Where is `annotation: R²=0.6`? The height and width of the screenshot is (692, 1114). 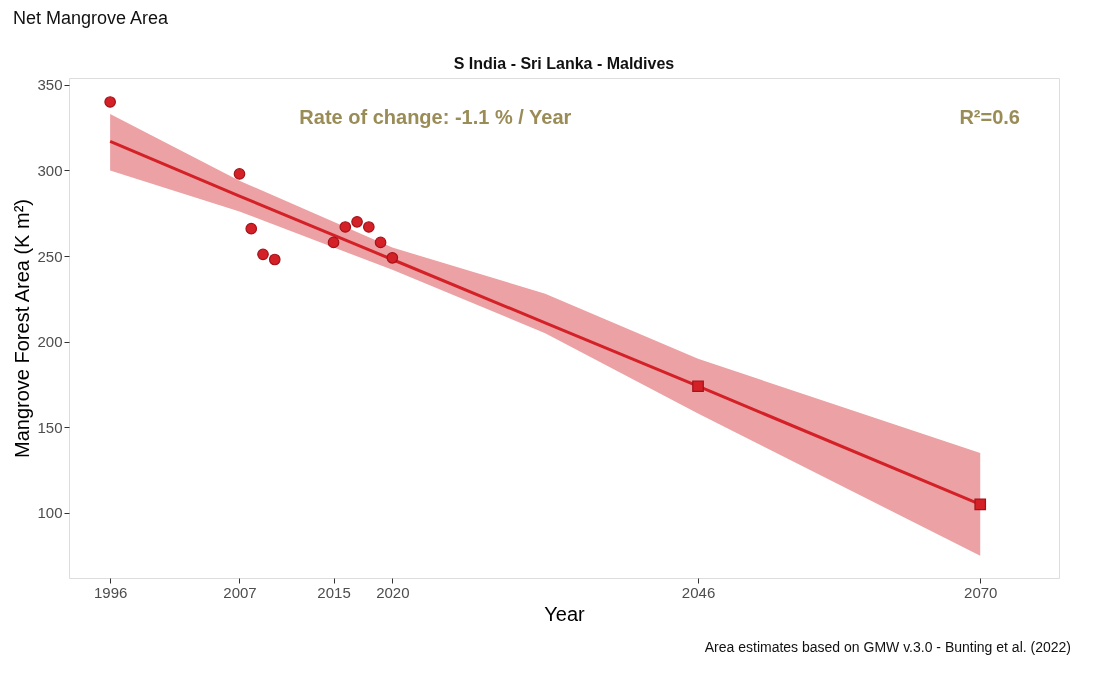
annotation: R²=0.6 is located at coordinates (989, 117).